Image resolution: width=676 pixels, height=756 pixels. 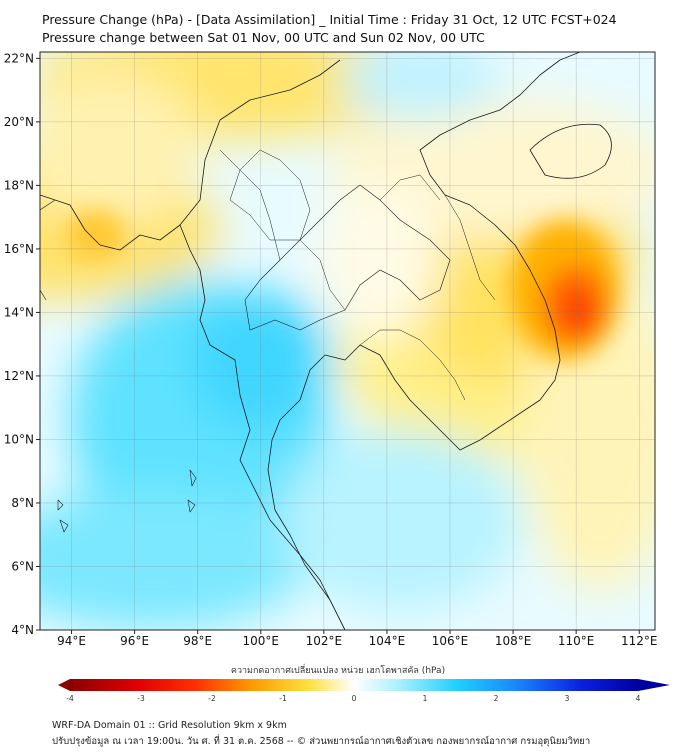 I want to click on lat-tick-label: 18°N, so click(x=19, y=185).